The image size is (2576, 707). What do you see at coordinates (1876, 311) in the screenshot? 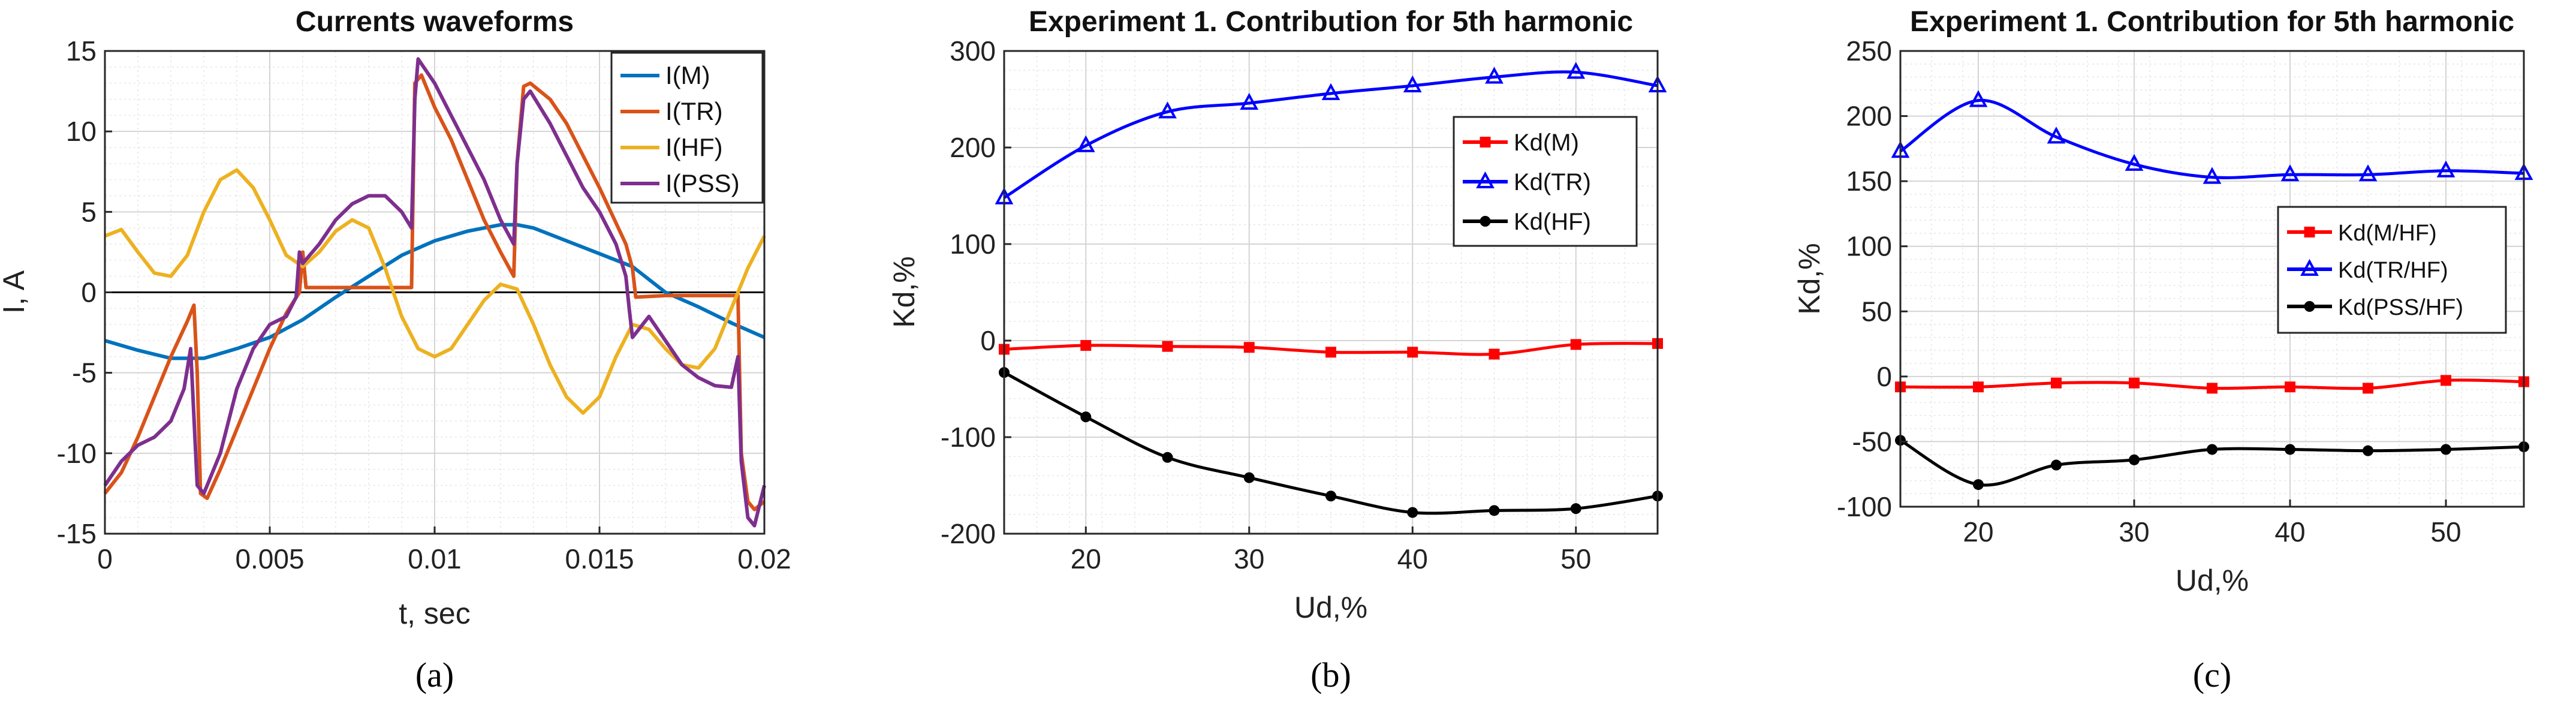
I see `chart-c-y-tick-label: 50` at bounding box center [1876, 311].